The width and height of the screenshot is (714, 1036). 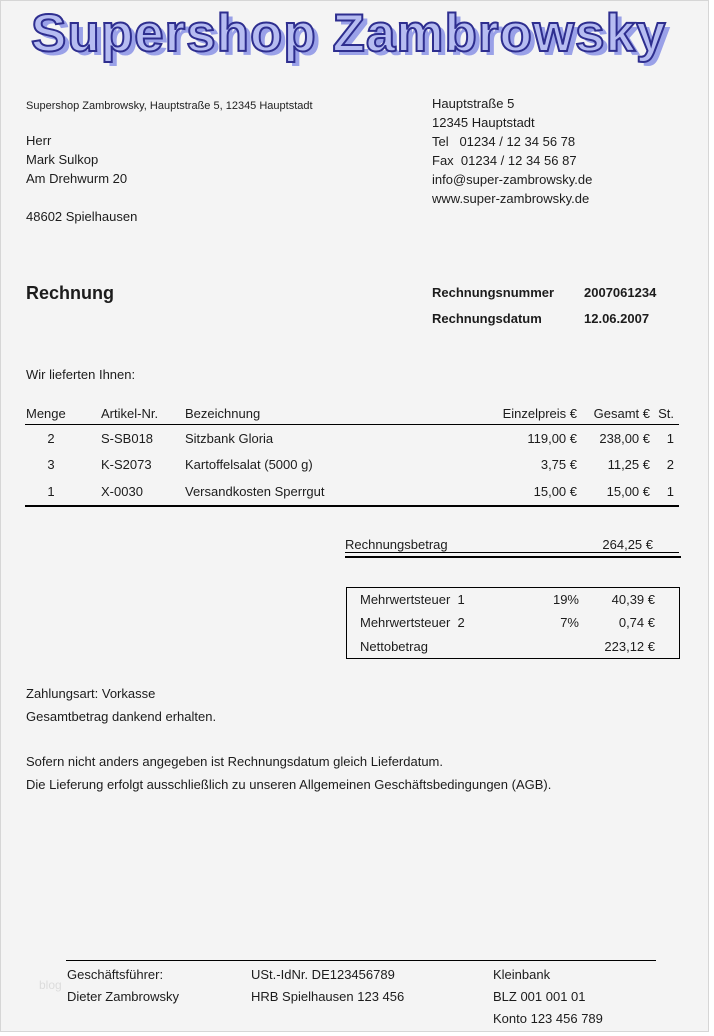 What do you see at coordinates (396, 544) in the screenshot?
I see `invoice-total-label: Rechnungsbetrag` at bounding box center [396, 544].